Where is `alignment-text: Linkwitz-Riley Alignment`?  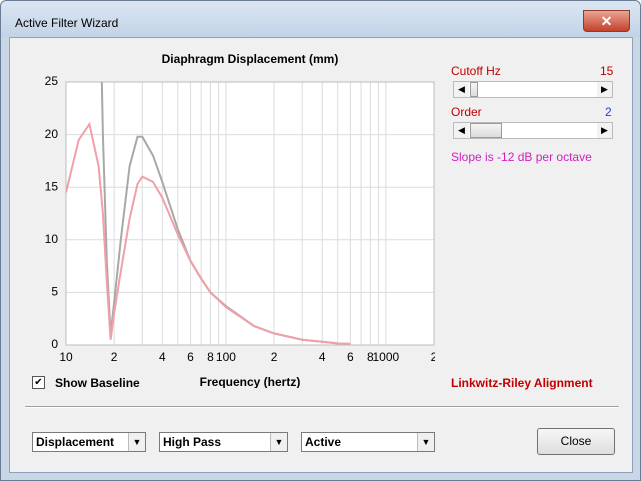
alignment-text: Linkwitz-Riley Alignment is located at coordinates (522, 383).